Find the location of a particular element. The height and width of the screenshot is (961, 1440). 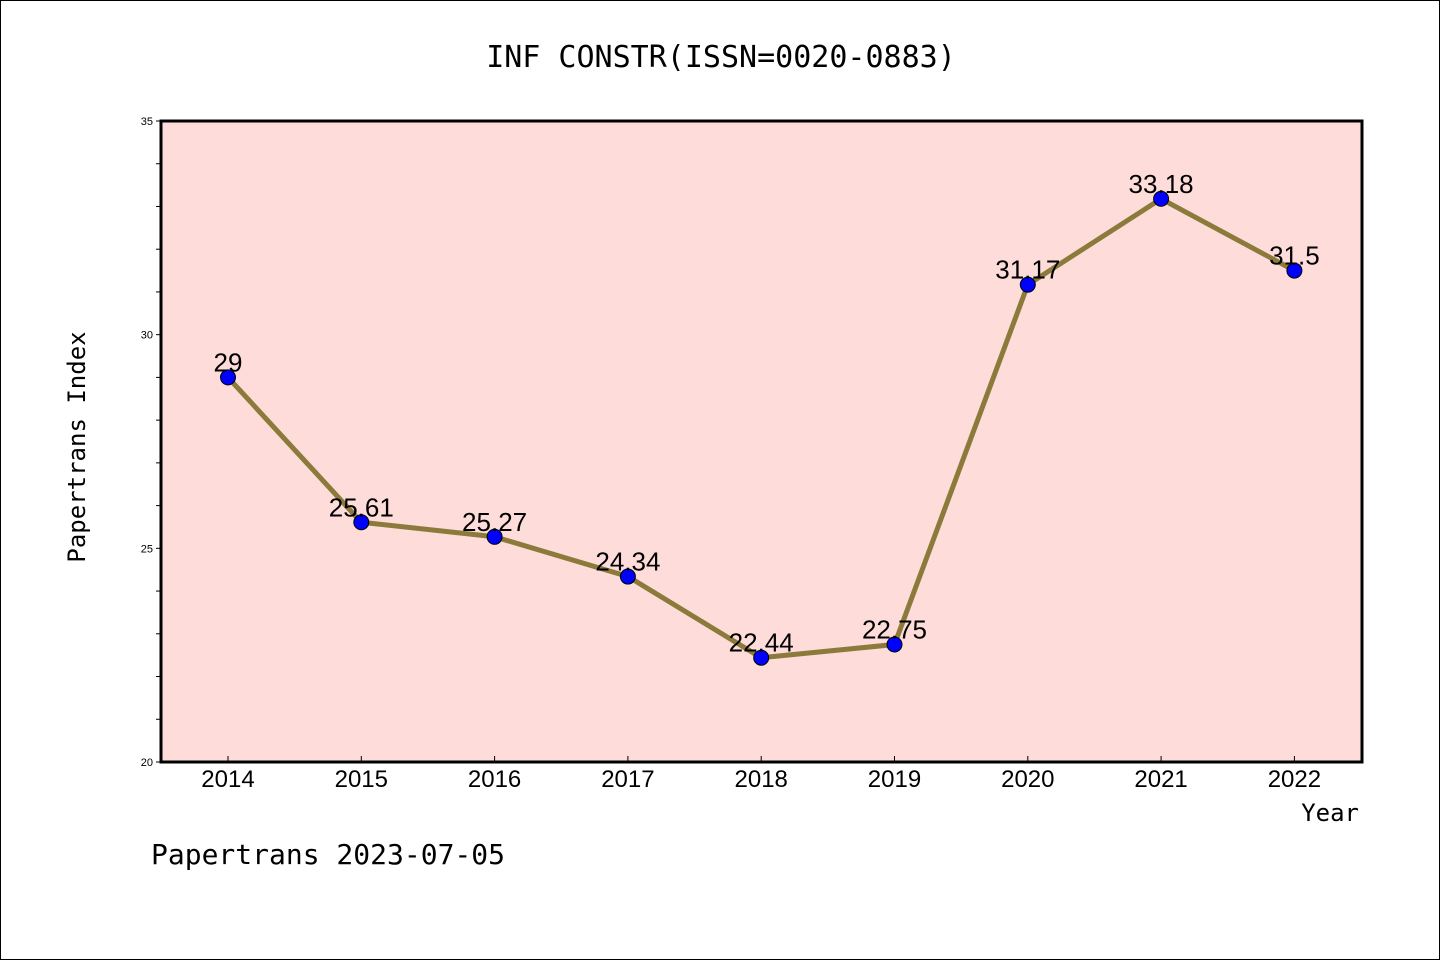

chart-title: INF CONSTR(ISSN=0020-0883) is located at coordinates (721, 57).